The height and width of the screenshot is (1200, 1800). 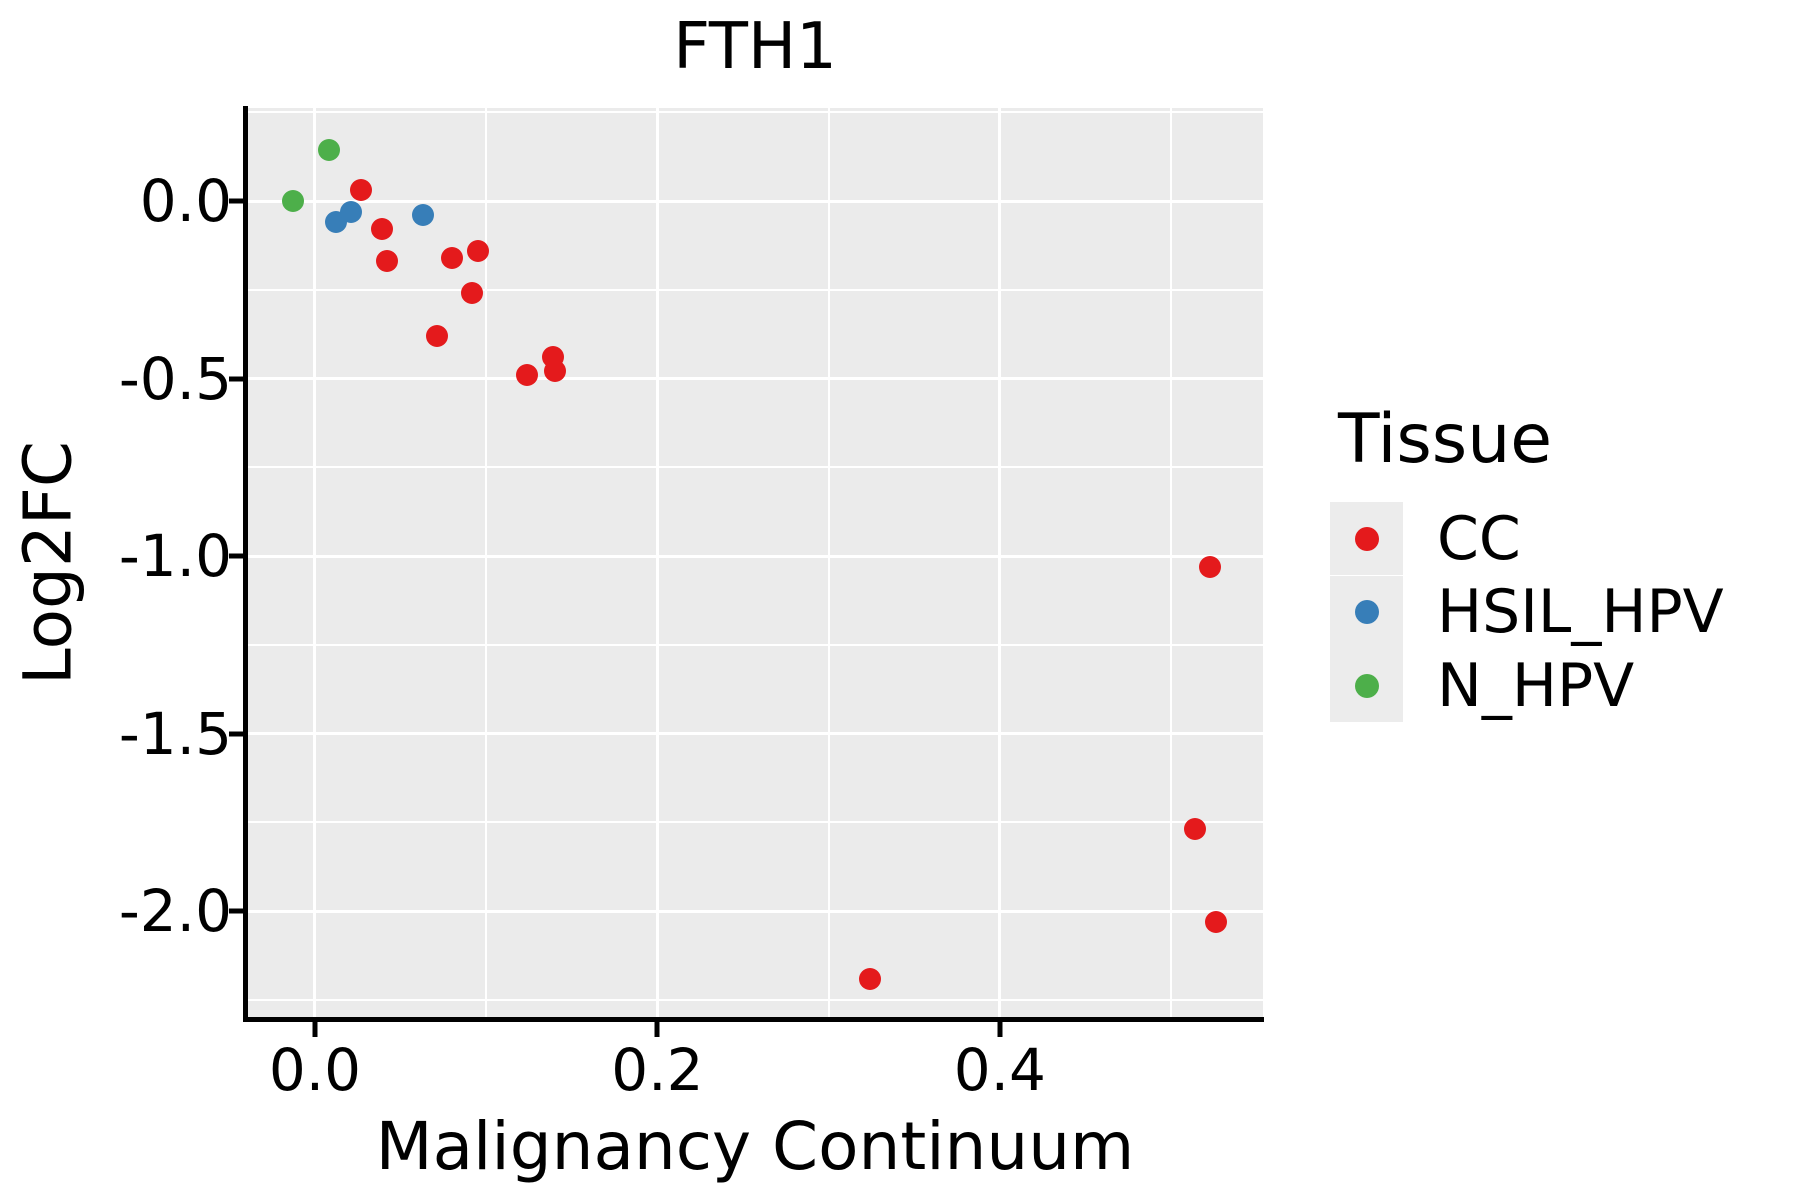 What do you see at coordinates (1560, 570) in the screenshot?
I see `legend: Tissue CC HSIL_HPV N_HPV` at bounding box center [1560, 570].